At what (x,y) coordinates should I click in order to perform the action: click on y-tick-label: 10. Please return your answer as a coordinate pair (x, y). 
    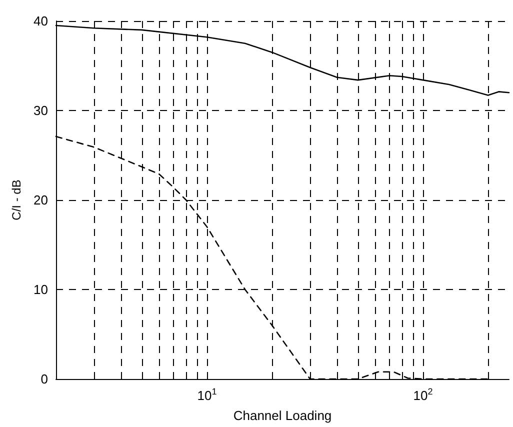
    Looking at the image, I should click on (41, 289).